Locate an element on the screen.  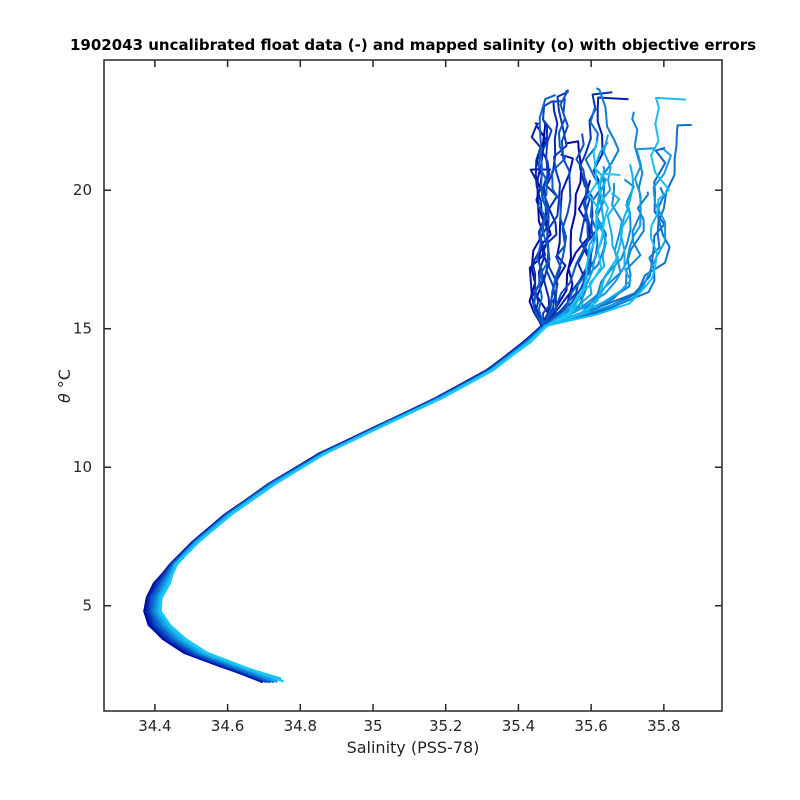
x-tick-label: 34.4 is located at coordinates (154, 726).